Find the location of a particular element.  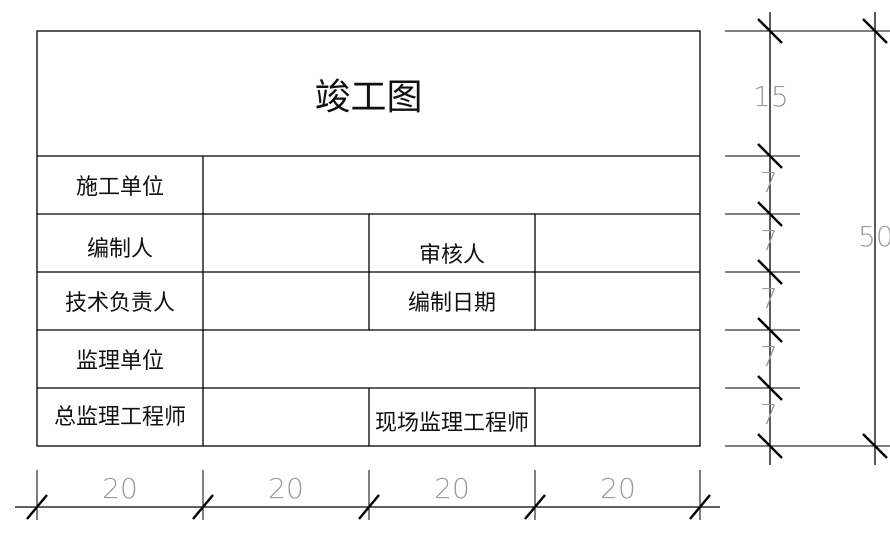

v-dim-text-4: 7 is located at coordinates (769, 298).